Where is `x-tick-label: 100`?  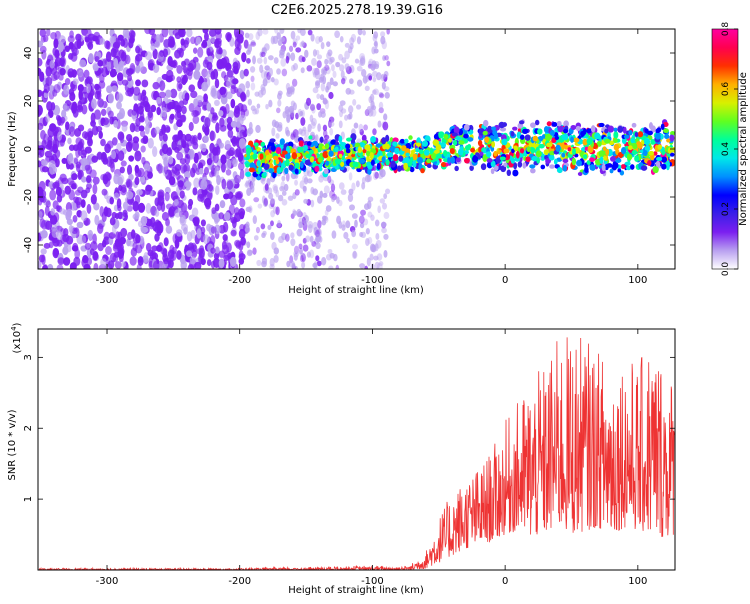
x-tick-label: 100 is located at coordinates (637, 280).